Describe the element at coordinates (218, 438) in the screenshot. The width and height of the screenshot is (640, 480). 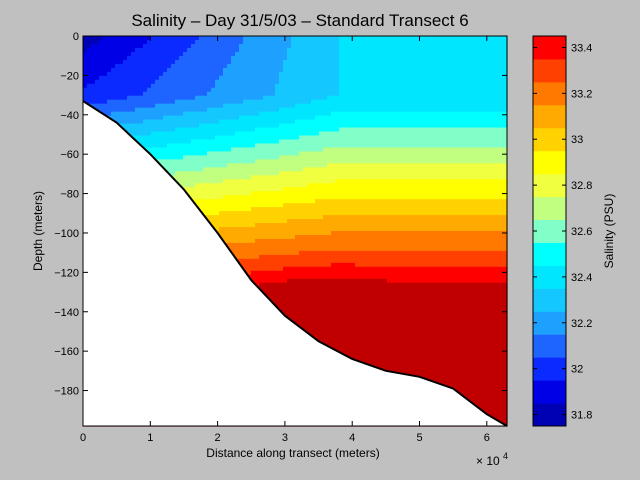
I see `x-tick-label: 2` at that location.